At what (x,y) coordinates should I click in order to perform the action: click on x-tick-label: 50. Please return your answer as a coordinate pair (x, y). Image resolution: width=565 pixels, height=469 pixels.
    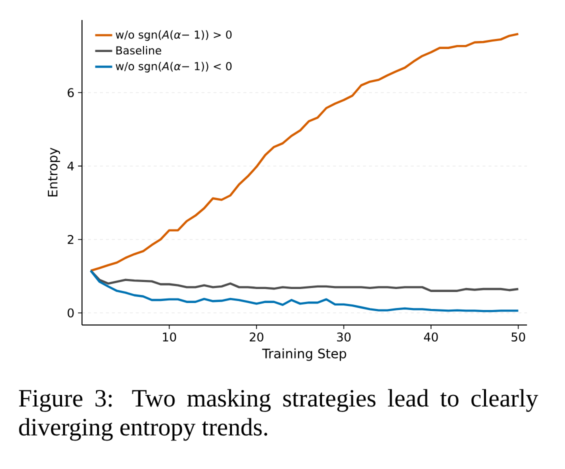
    Looking at the image, I should click on (519, 337).